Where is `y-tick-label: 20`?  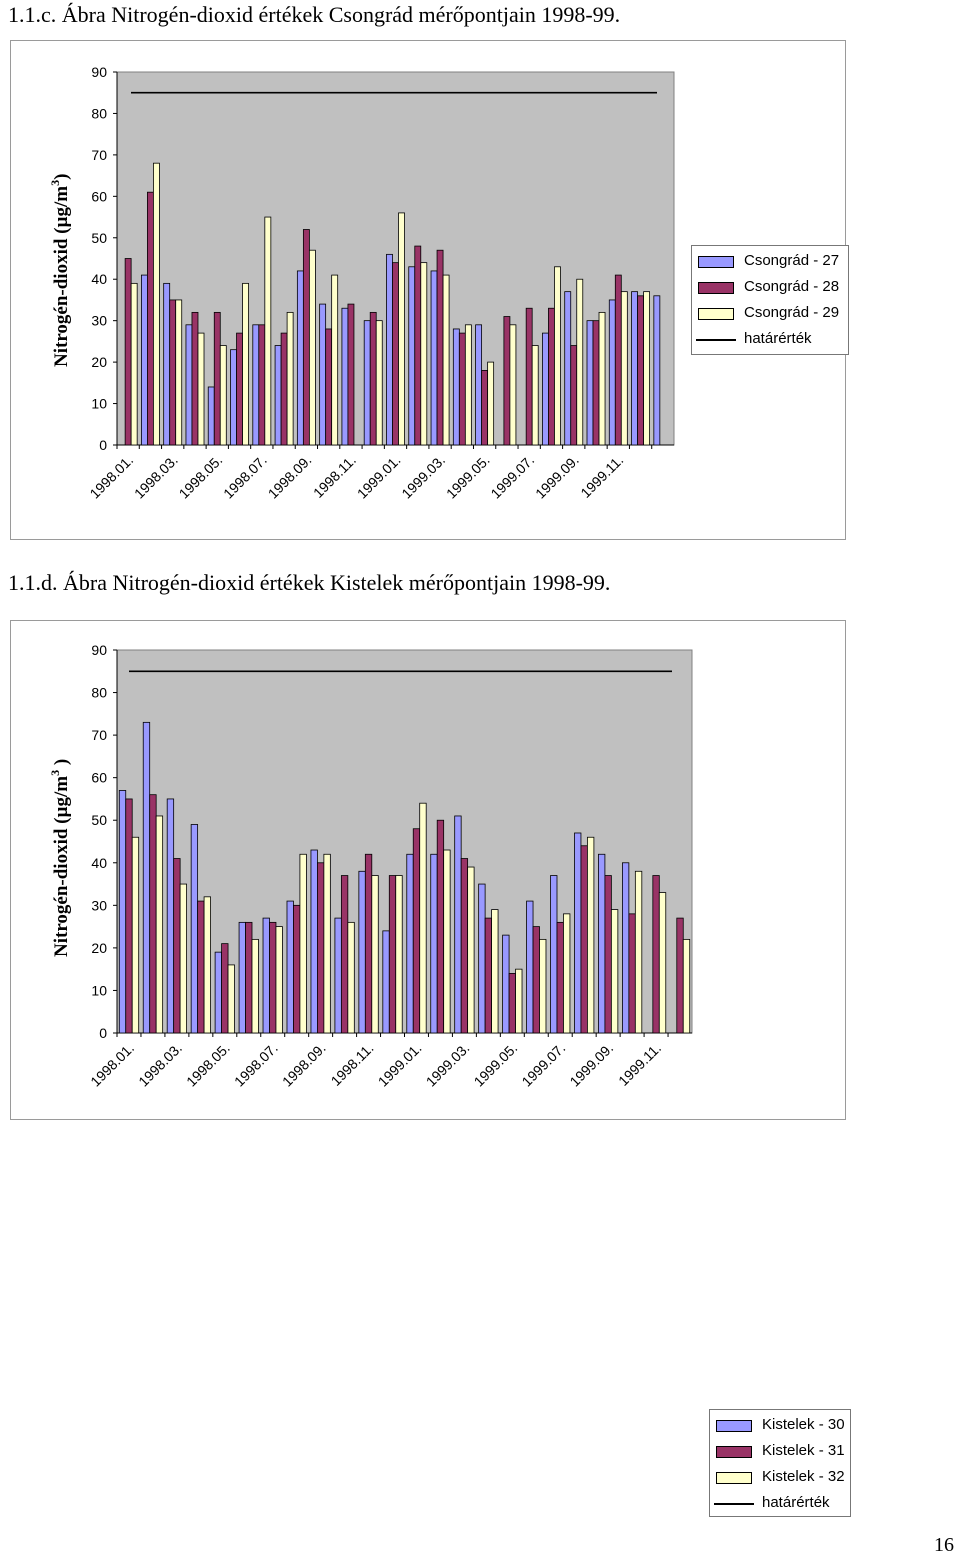
y-tick-label: 20 is located at coordinates (99, 362).